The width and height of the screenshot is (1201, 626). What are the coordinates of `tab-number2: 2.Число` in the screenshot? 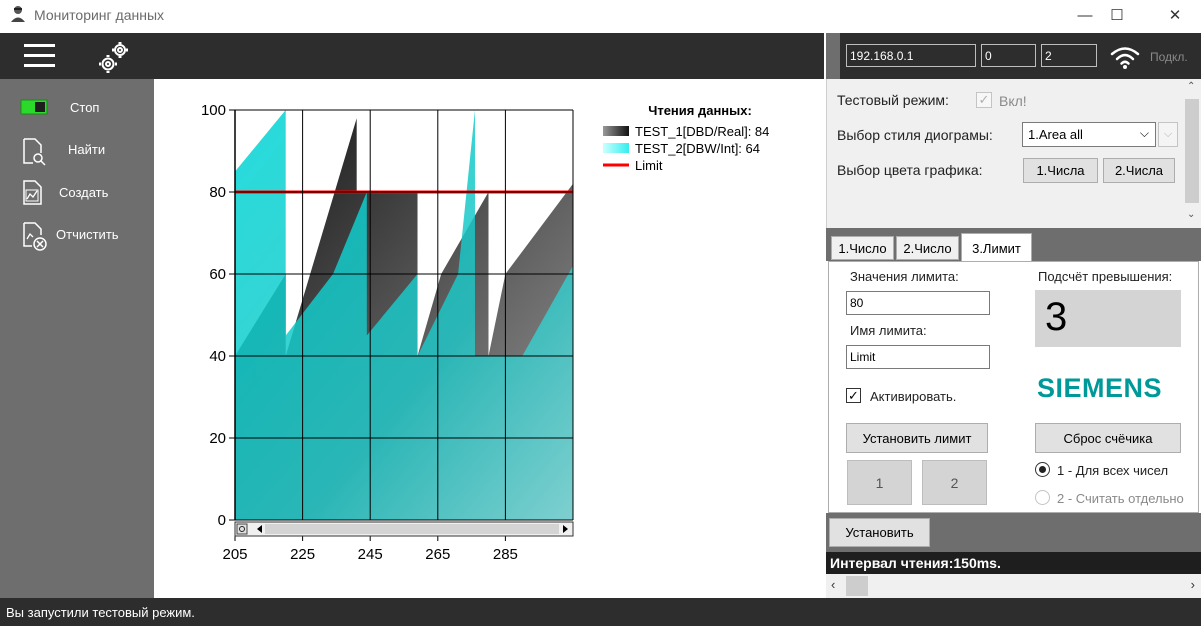 It's located at (927, 248).